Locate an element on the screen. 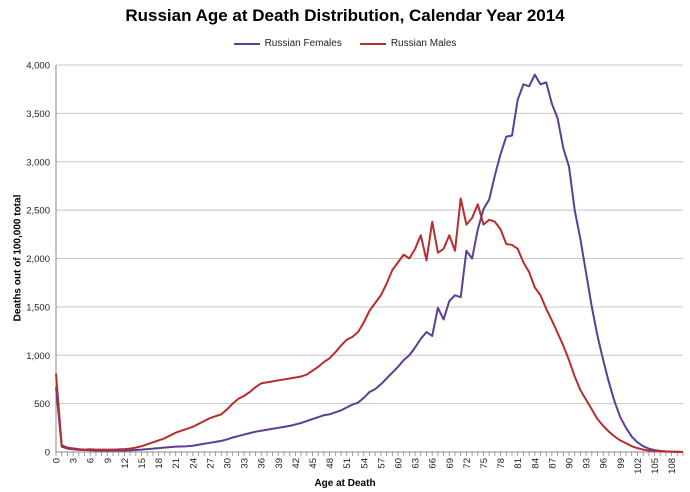 The image size is (690, 492). y-tick-label-3500: 3,500 is located at coordinates (38, 114).